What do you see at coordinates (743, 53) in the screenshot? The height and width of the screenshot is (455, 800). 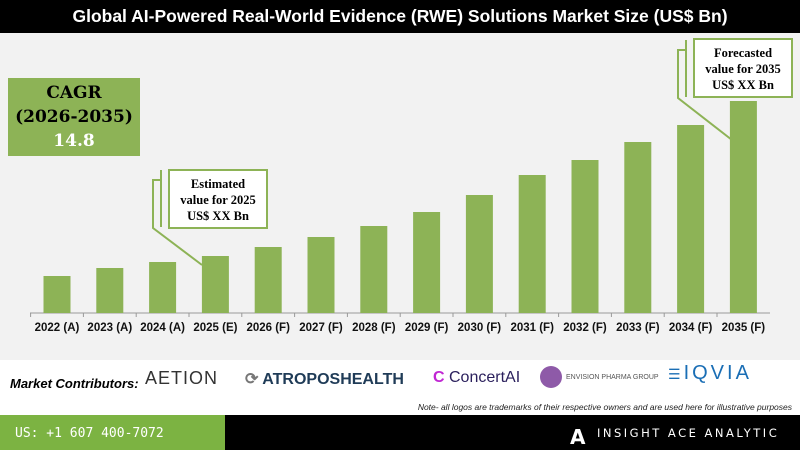 I see `callout-line: Forecasted` at bounding box center [743, 53].